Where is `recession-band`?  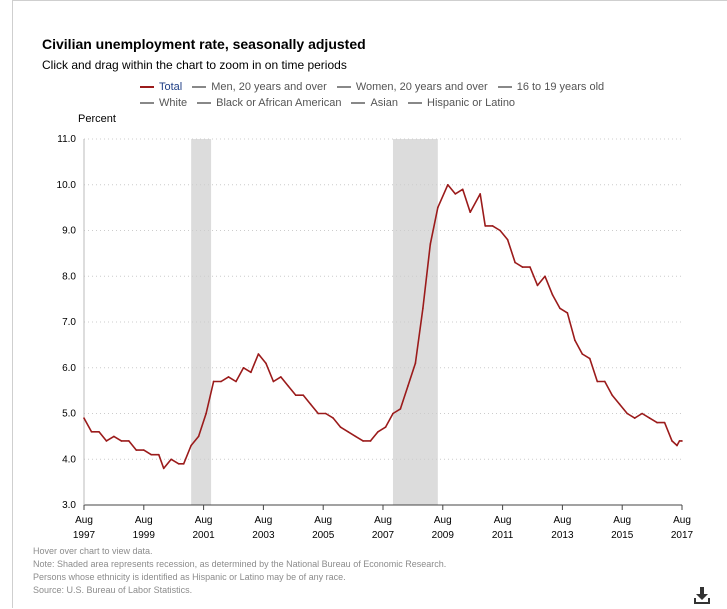
recession-band is located at coordinates (415, 322).